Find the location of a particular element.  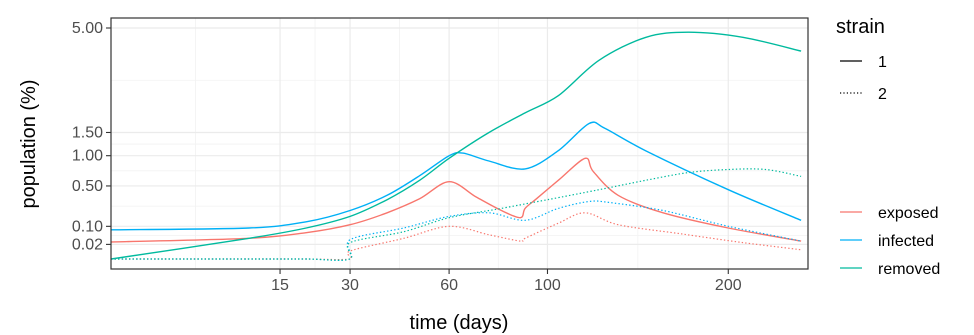

y-tick-label: 1.50 is located at coordinates (87, 132).